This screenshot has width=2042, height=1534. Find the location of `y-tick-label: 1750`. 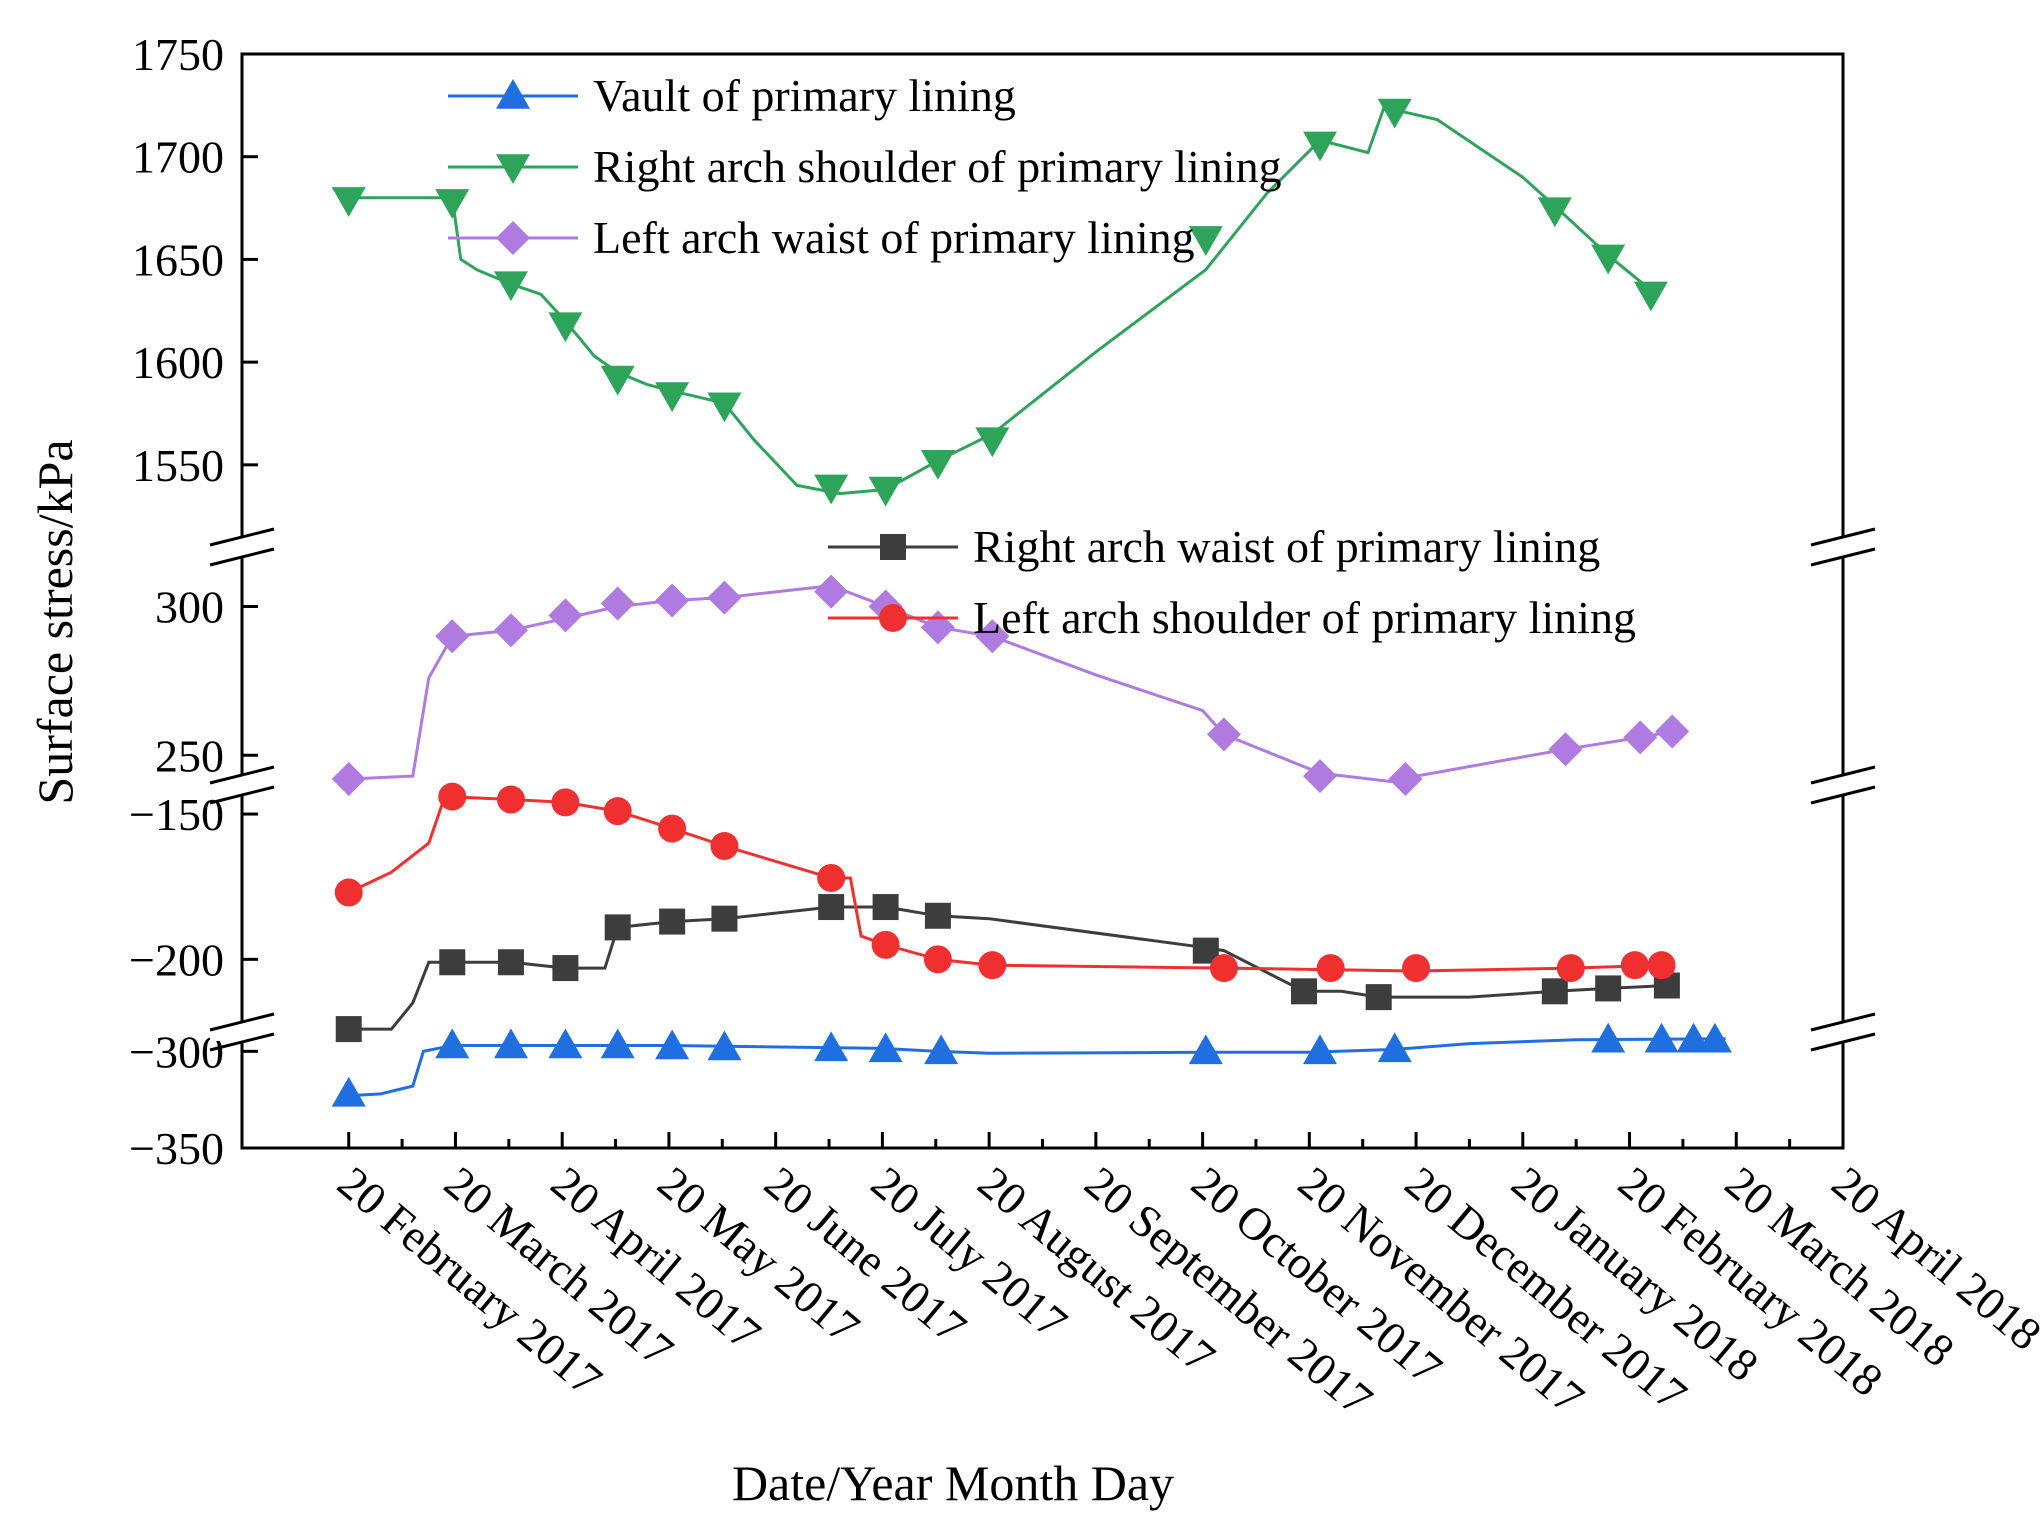

y-tick-label: 1750 is located at coordinates (178, 54).